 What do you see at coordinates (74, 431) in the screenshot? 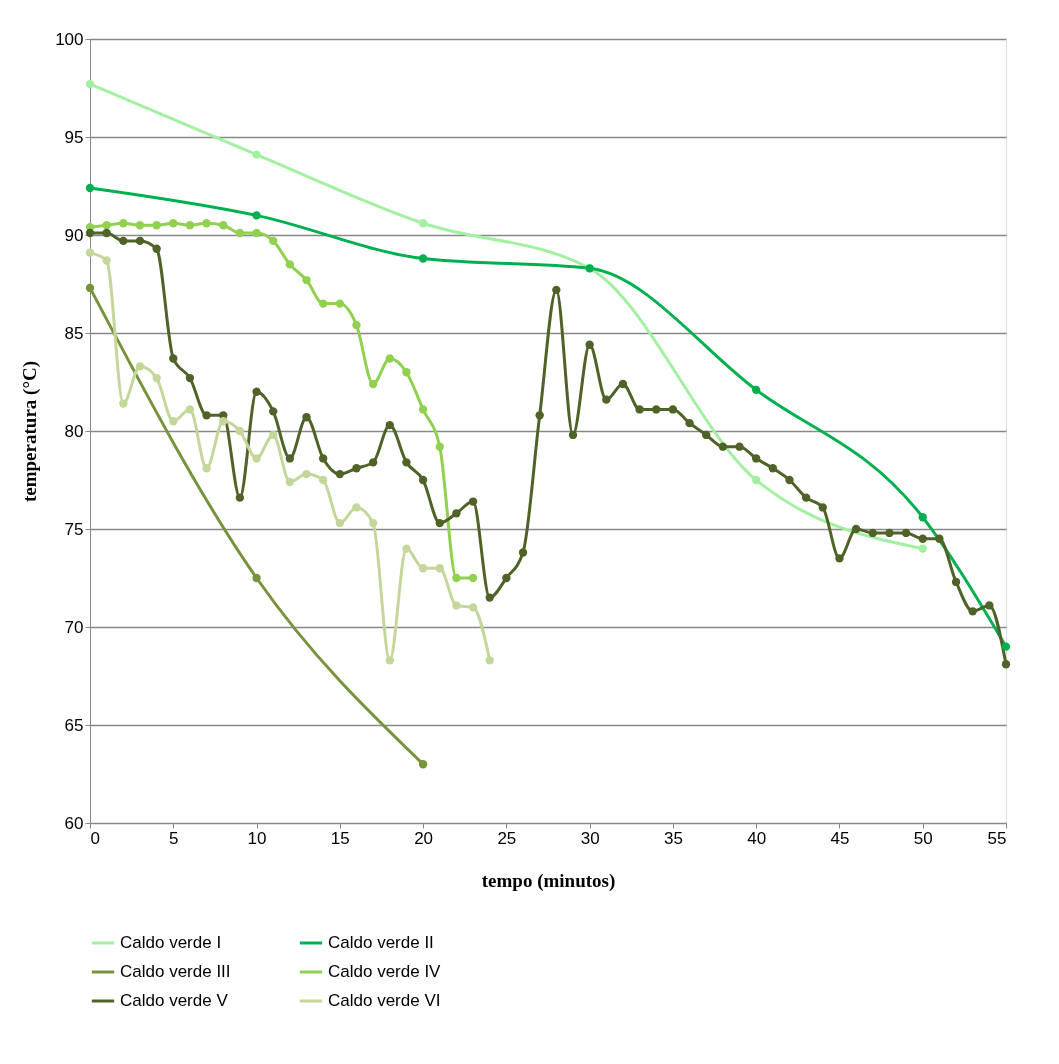
I see `y-tick-label: 80` at bounding box center [74, 431].